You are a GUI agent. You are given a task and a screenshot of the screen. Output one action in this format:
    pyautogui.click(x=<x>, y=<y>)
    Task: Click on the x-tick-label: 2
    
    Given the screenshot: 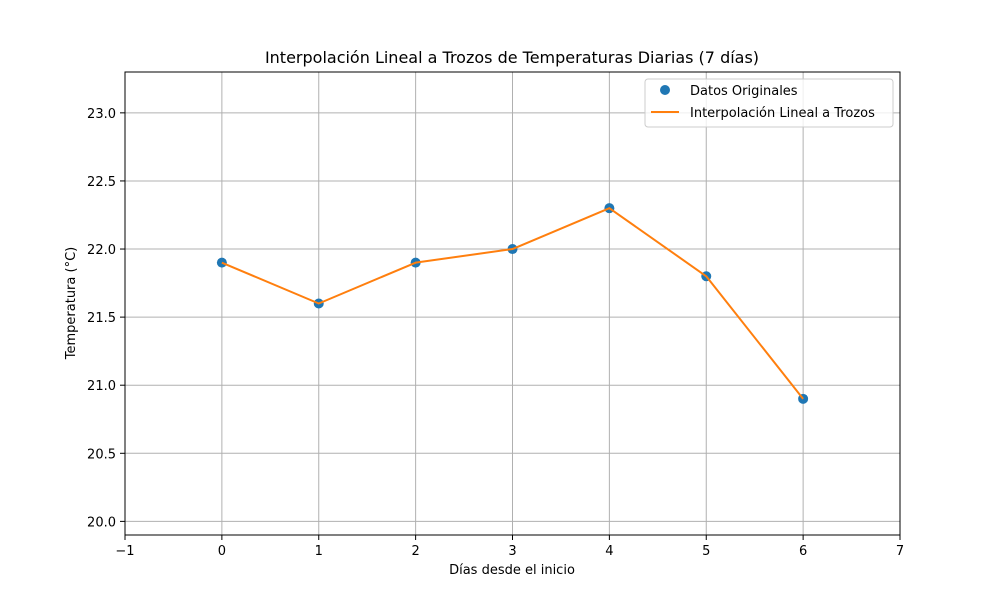 What is the action you would take?
    pyautogui.click(x=415, y=551)
    